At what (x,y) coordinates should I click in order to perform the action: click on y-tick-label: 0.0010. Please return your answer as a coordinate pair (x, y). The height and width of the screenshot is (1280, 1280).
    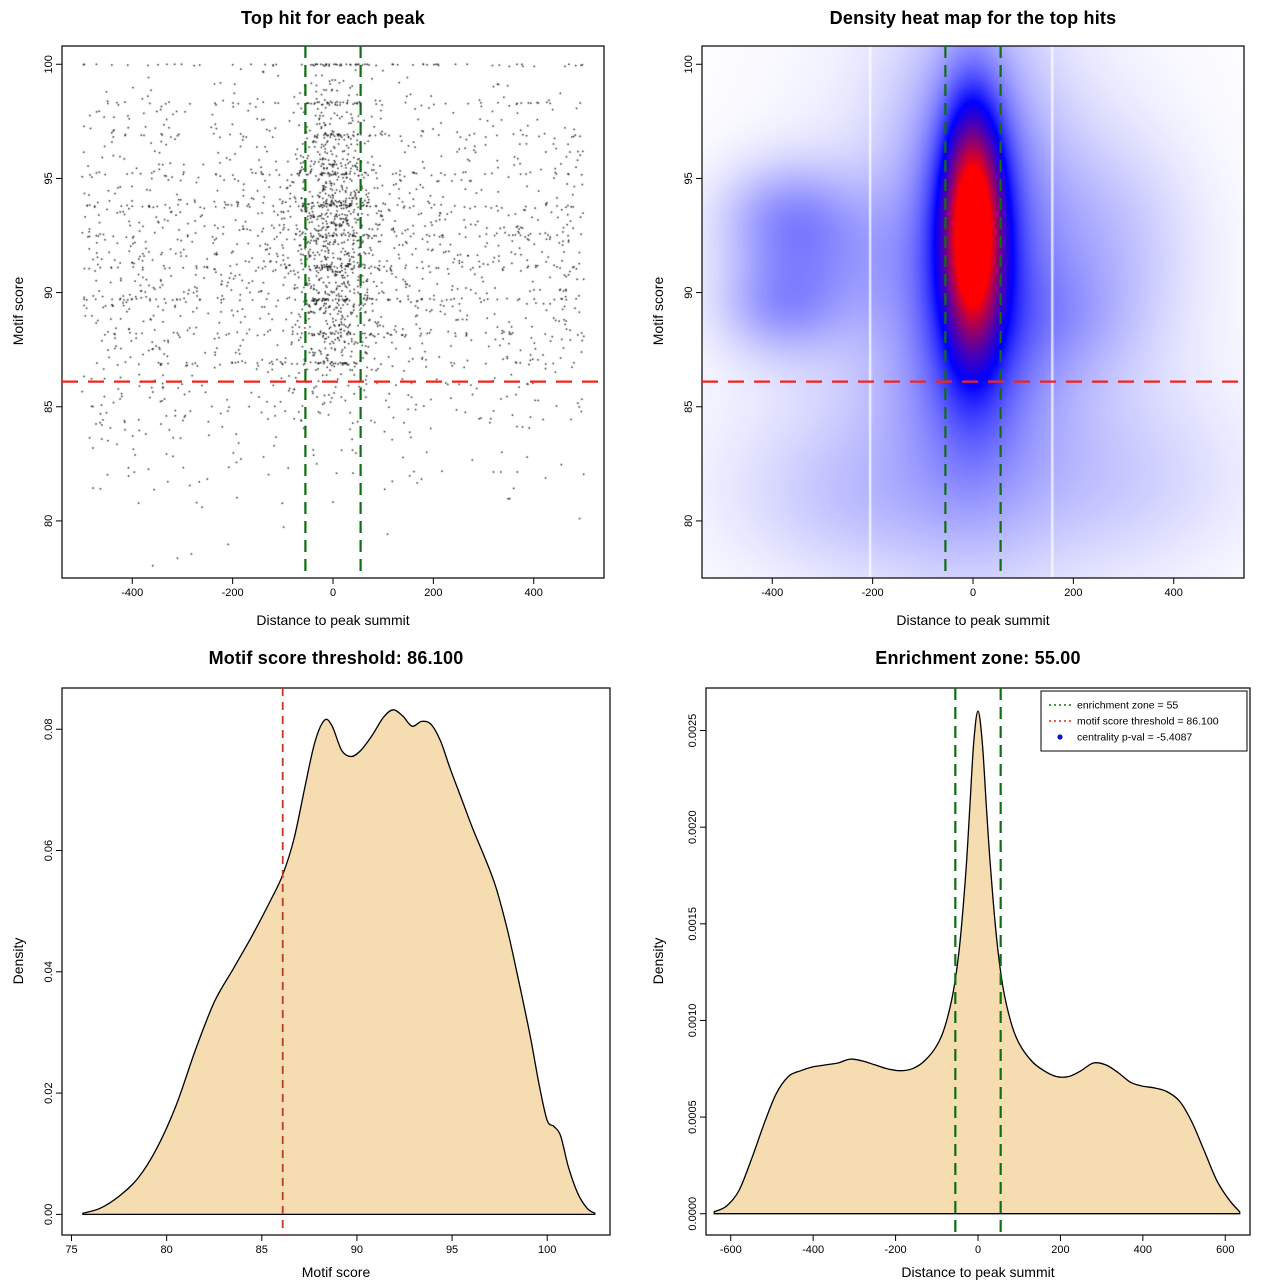
    Looking at the image, I should click on (693, 1021).